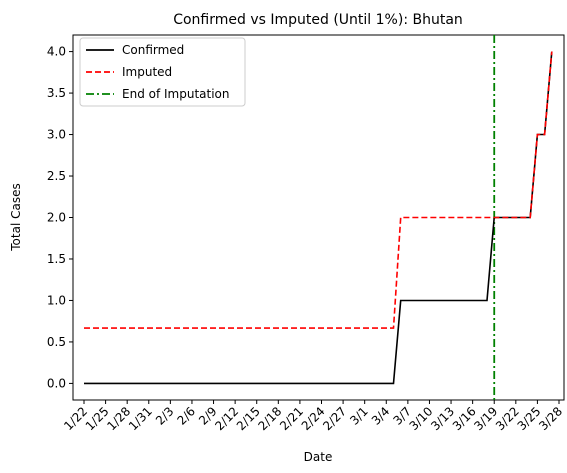  I want to click on legend-label: Confirmed, so click(153, 50).